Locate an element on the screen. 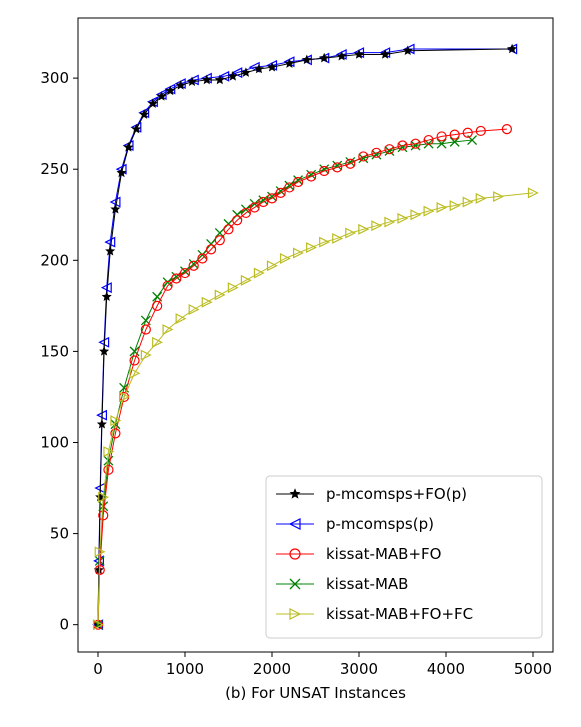 The image size is (581, 727). x-tick-label: 2000 is located at coordinates (272, 669).